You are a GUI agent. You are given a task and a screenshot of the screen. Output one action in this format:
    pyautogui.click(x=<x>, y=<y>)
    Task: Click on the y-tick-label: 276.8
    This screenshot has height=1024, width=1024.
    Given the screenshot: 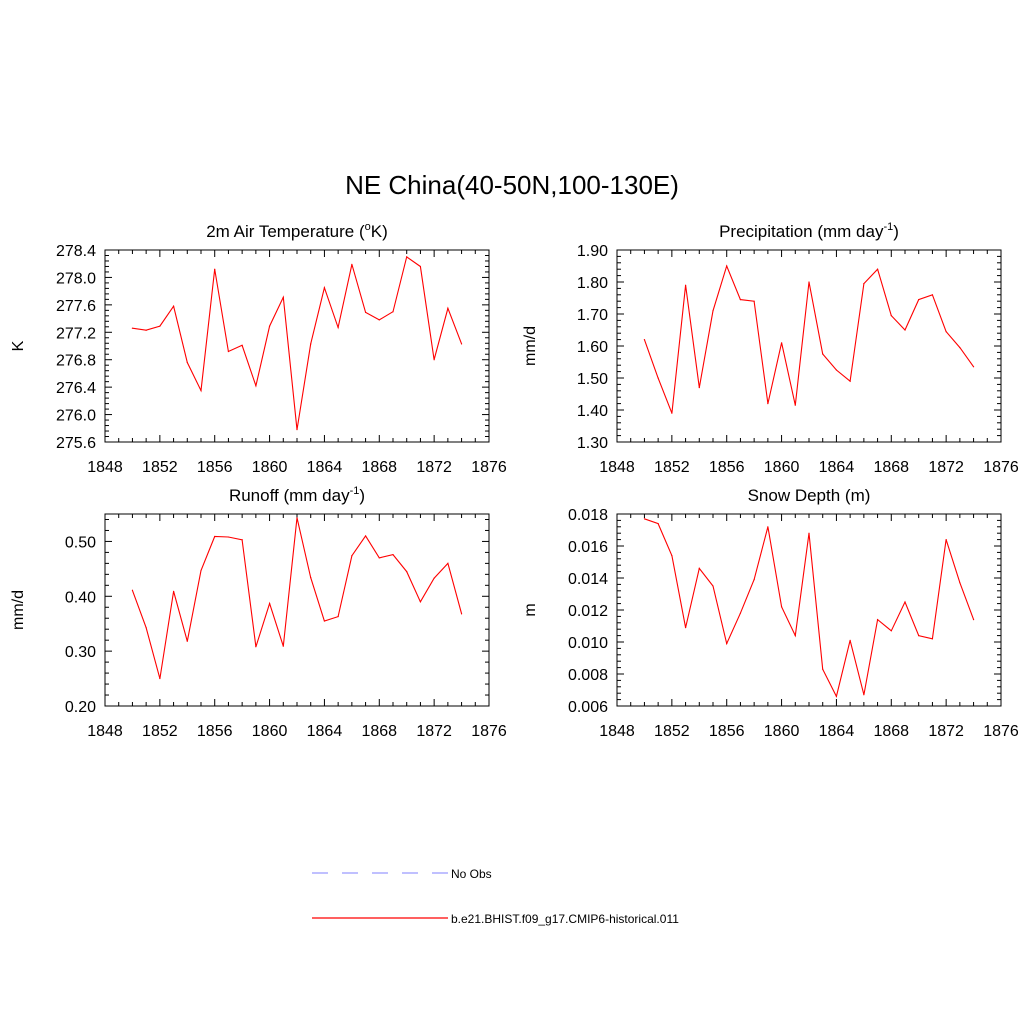 What is the action you would take?
    pyautogui.click(x=76, y=361)
    